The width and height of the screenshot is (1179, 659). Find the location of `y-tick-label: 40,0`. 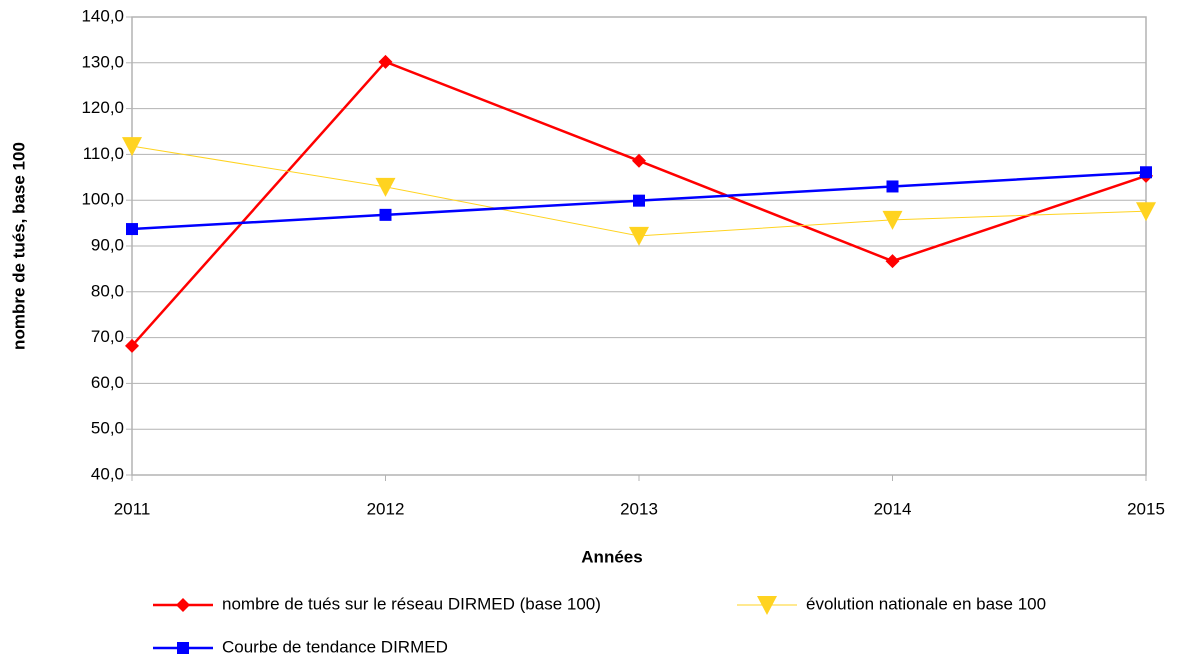

y-tick-label: 40,0 is located at coordinates (107, 473).